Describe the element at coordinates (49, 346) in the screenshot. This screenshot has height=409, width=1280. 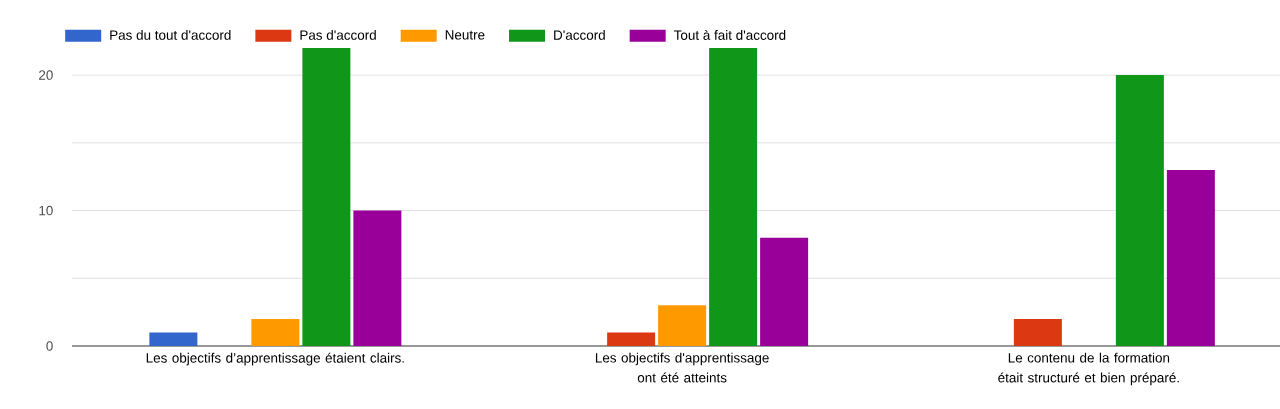
I see `y-tick-label: 0` at that location.